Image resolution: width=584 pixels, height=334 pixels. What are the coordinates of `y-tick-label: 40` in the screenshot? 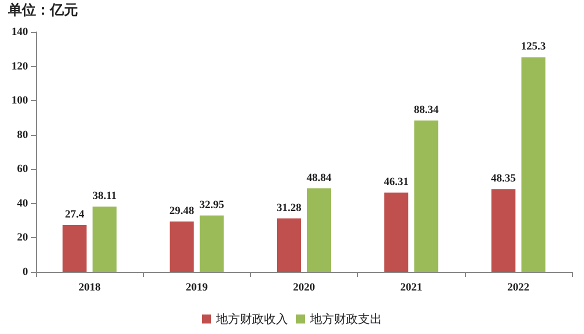 It's located at (22, 203).